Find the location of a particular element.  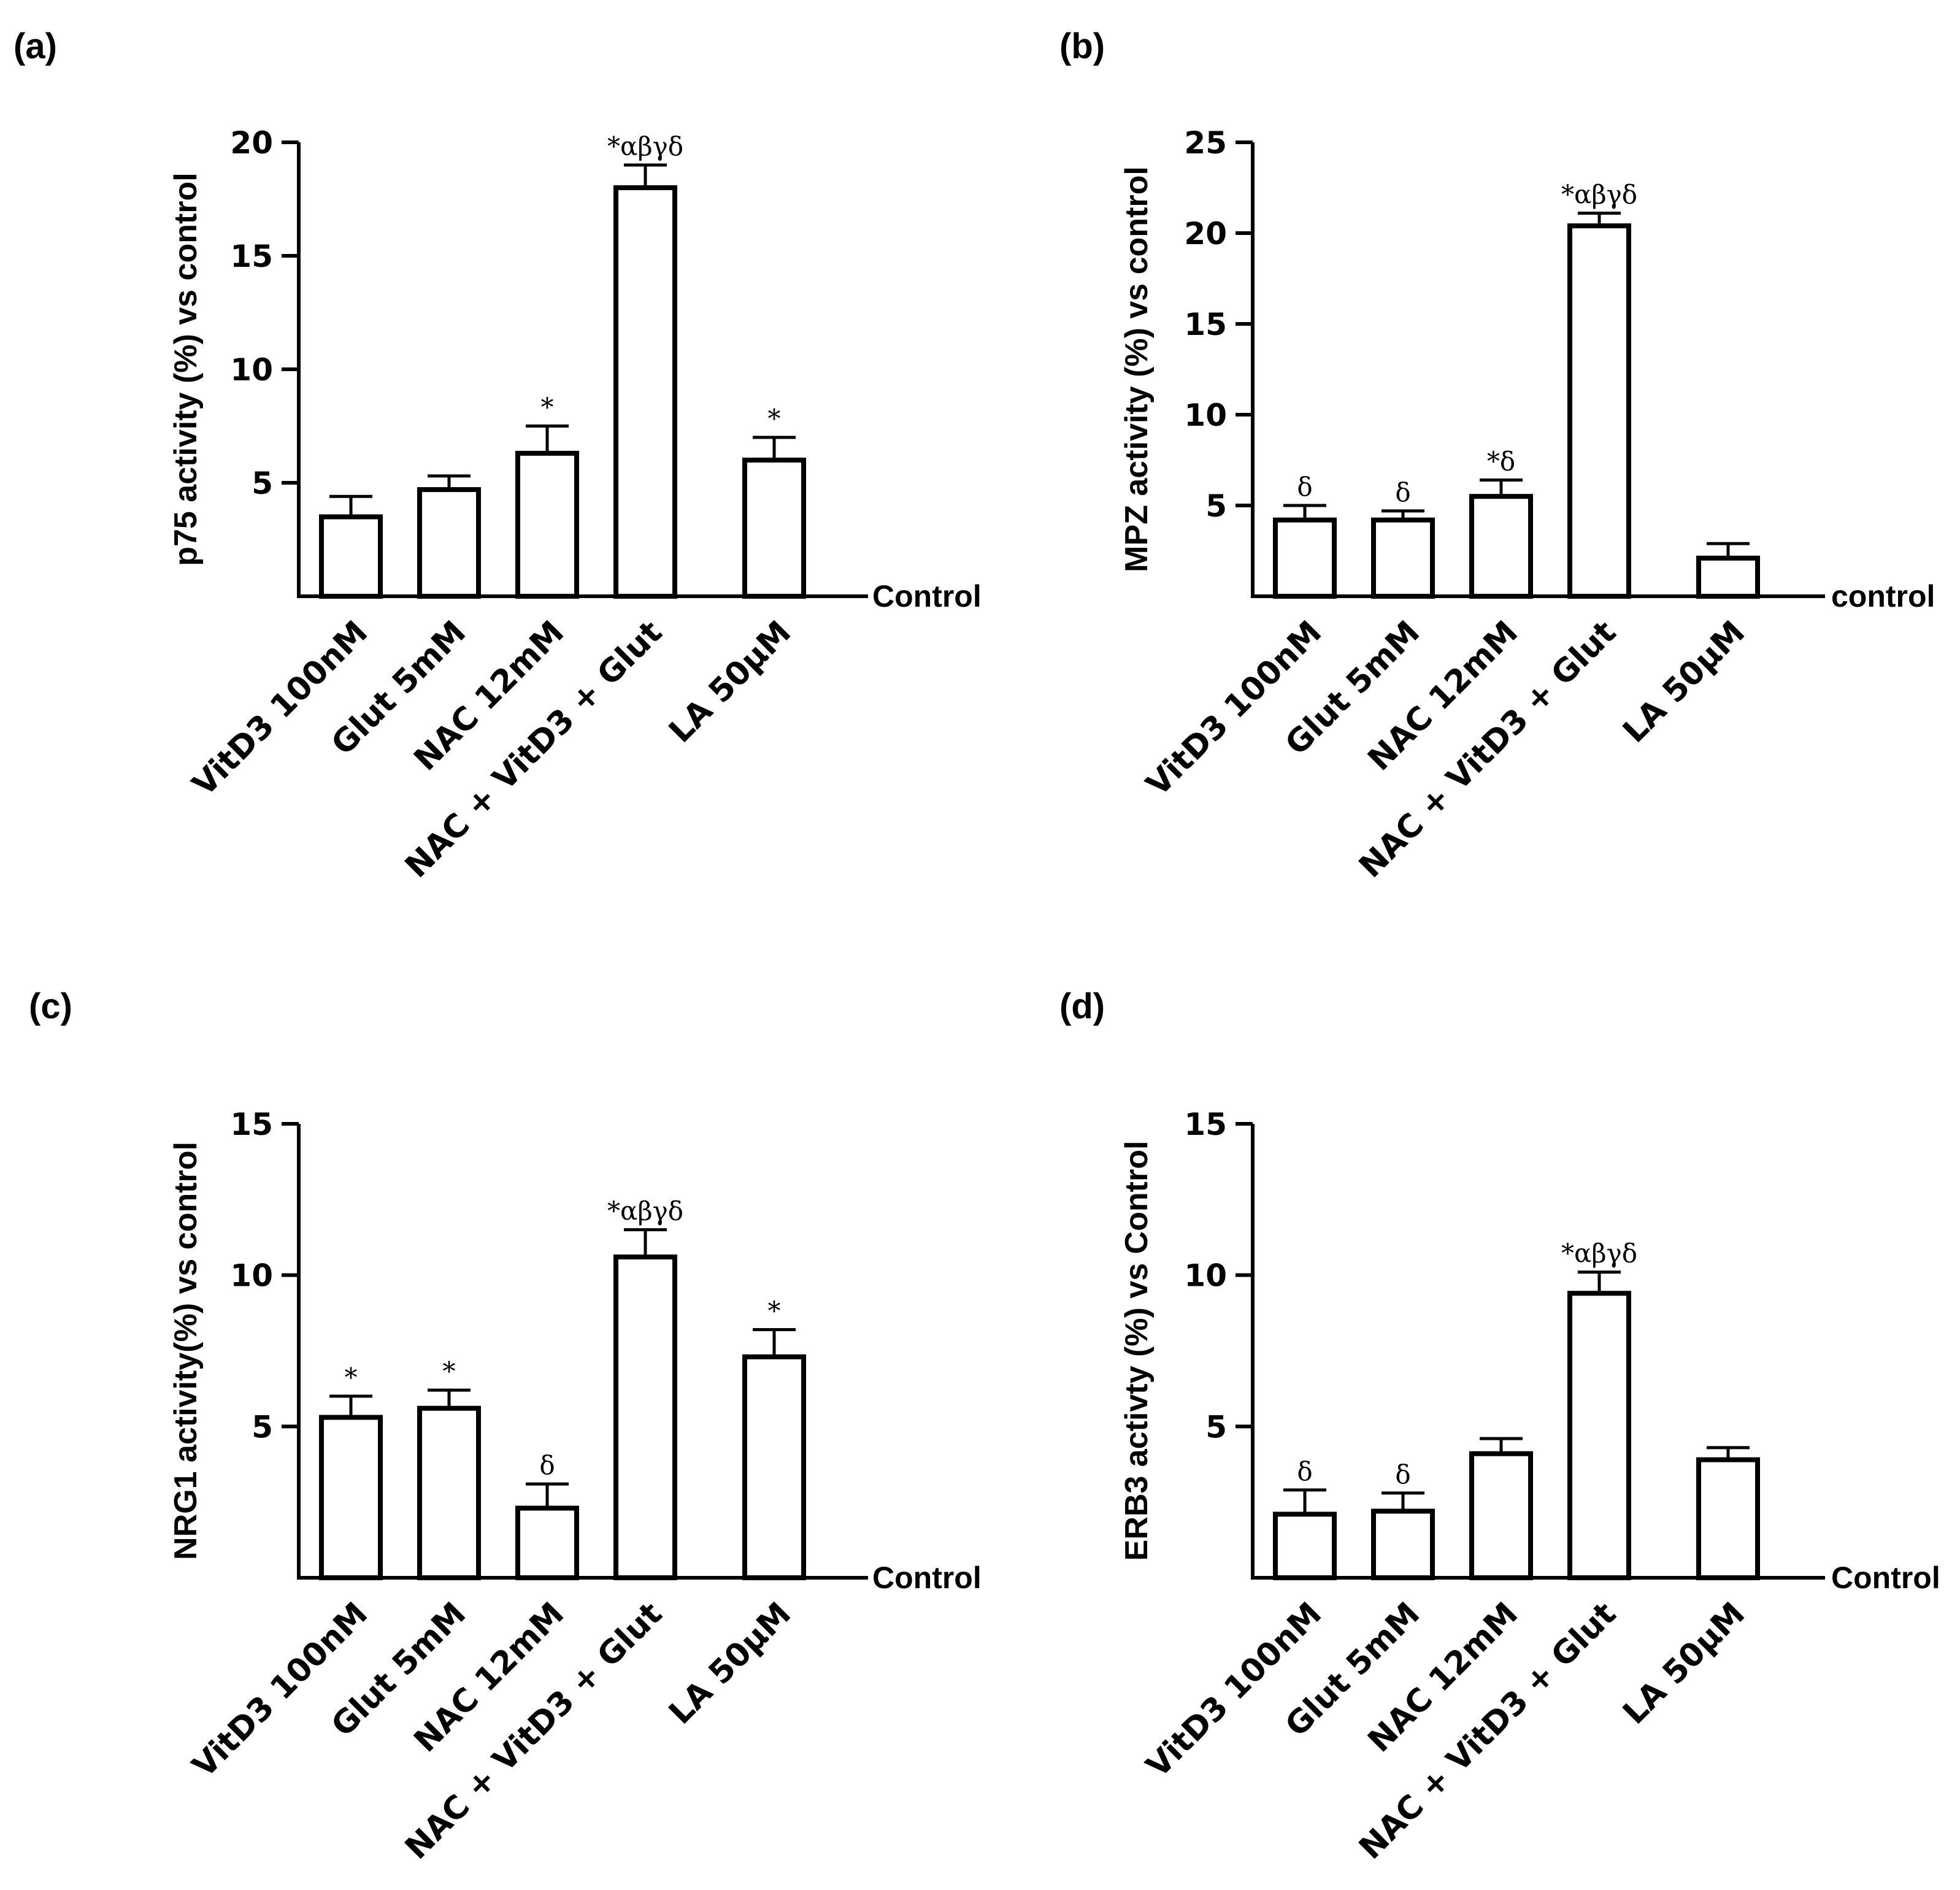

y-axis-label: p75 activity (%) vs control is located at coordinates (186, 369).